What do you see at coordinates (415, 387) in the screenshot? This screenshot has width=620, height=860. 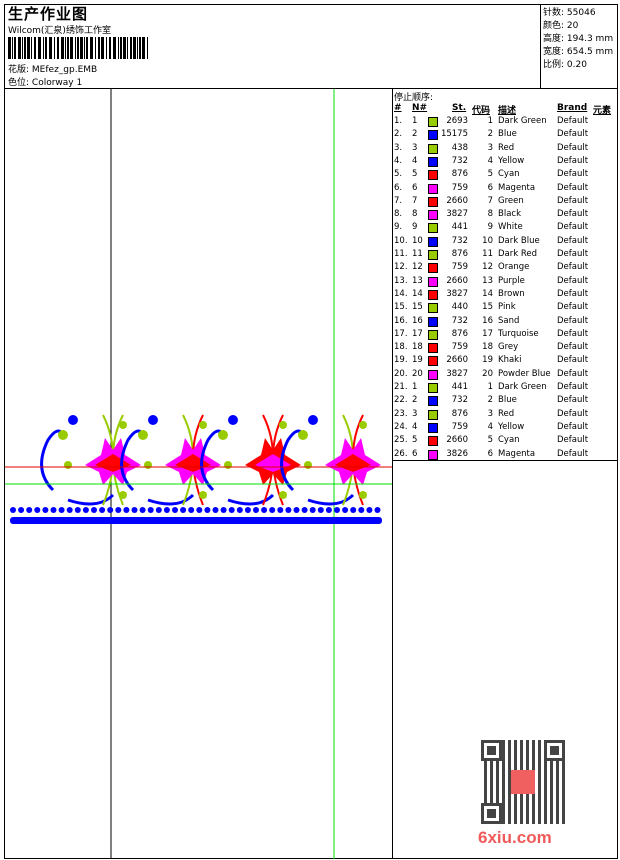 I see `row-needle: 1` at bounding box center [415, 387].